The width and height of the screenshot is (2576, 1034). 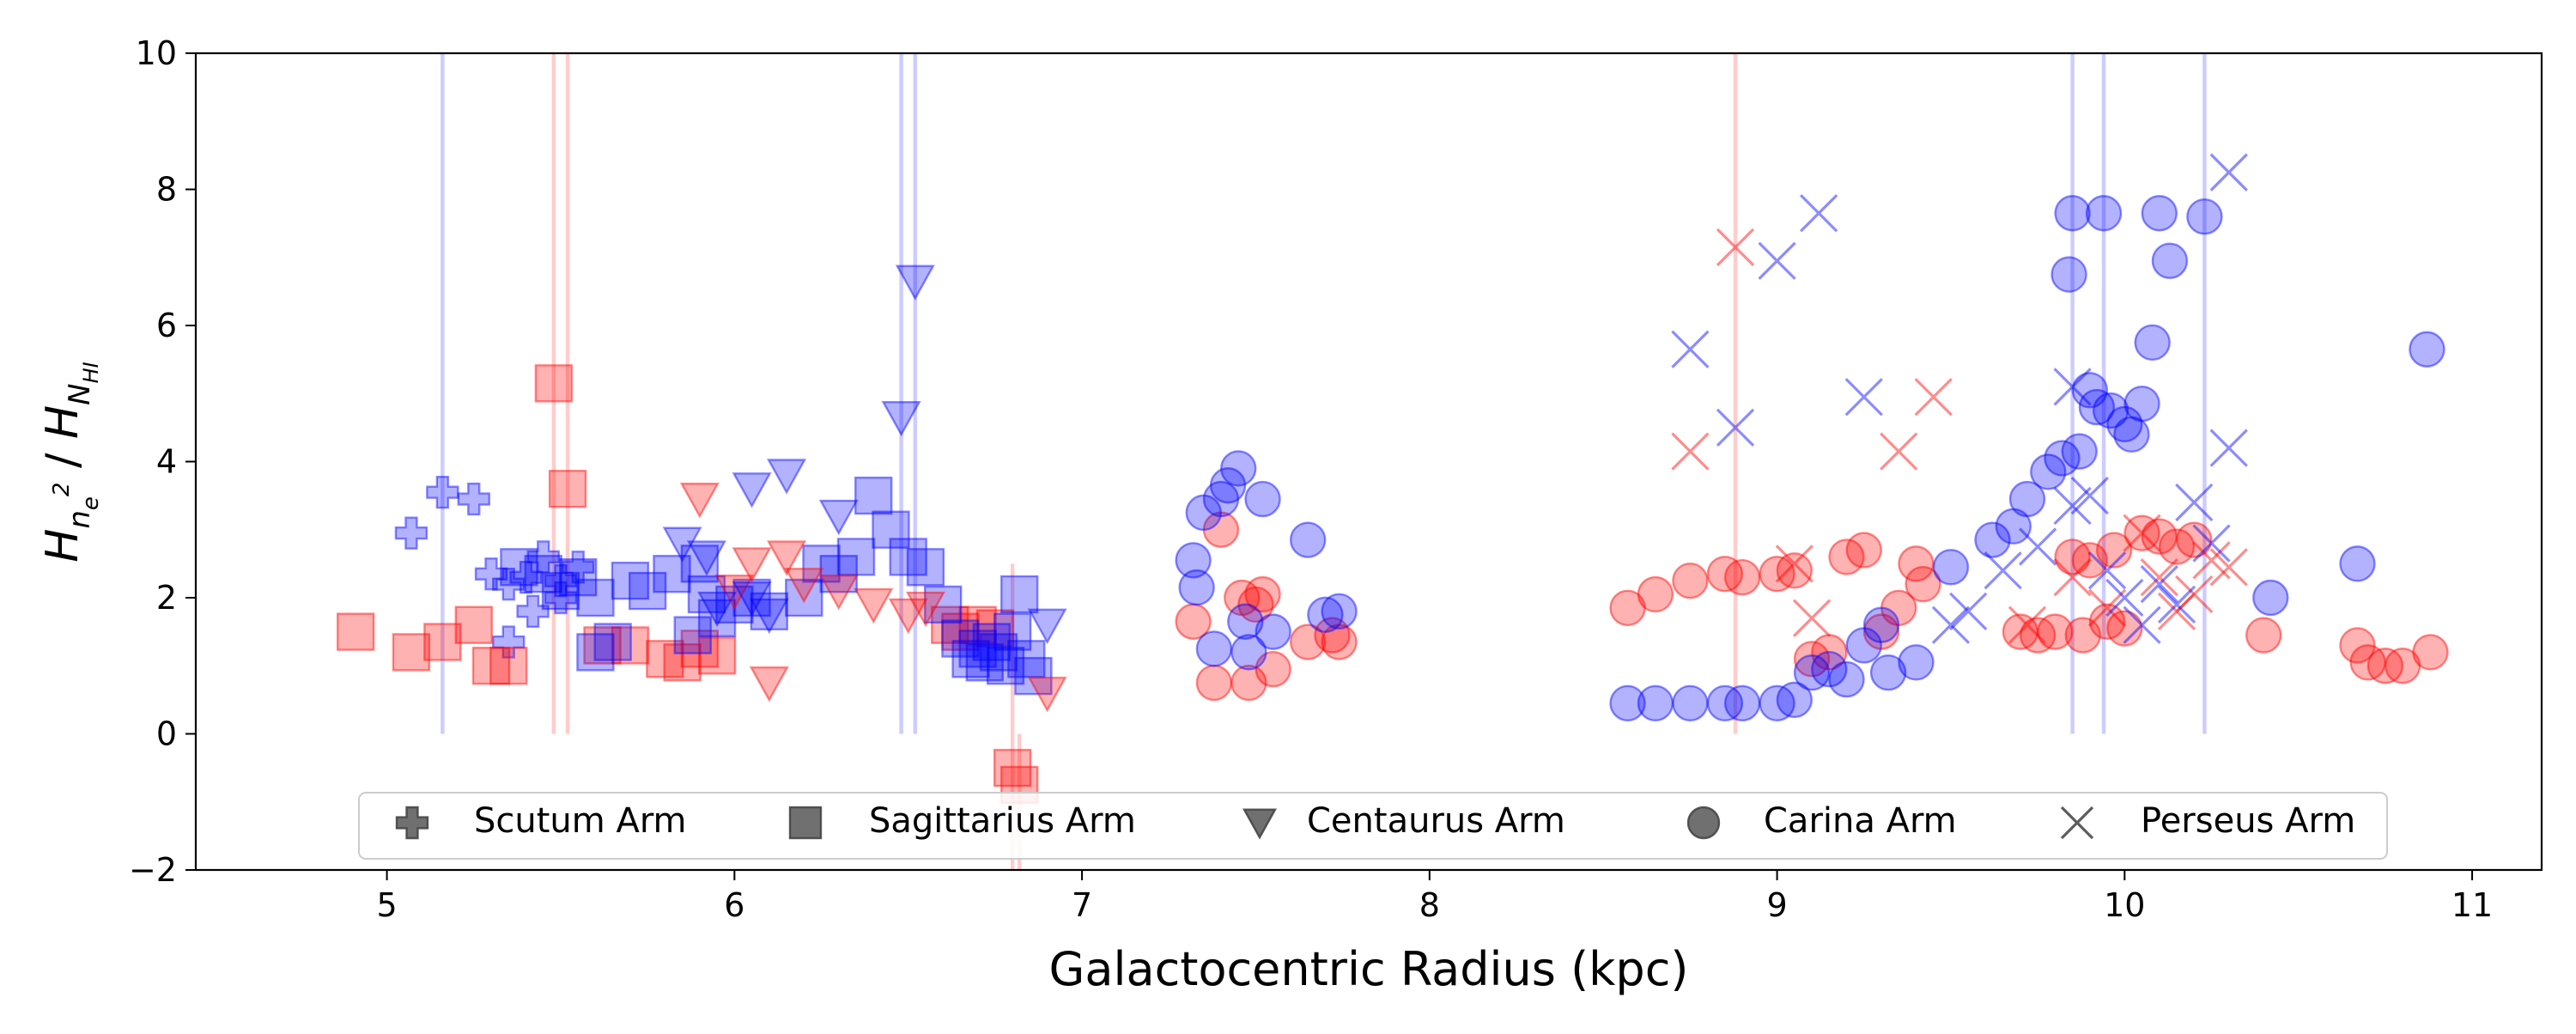 What do you see at coordinates (166, 325) in the screenshot?
I see `y-tick-label: 6` at bounding box center [166, 325].